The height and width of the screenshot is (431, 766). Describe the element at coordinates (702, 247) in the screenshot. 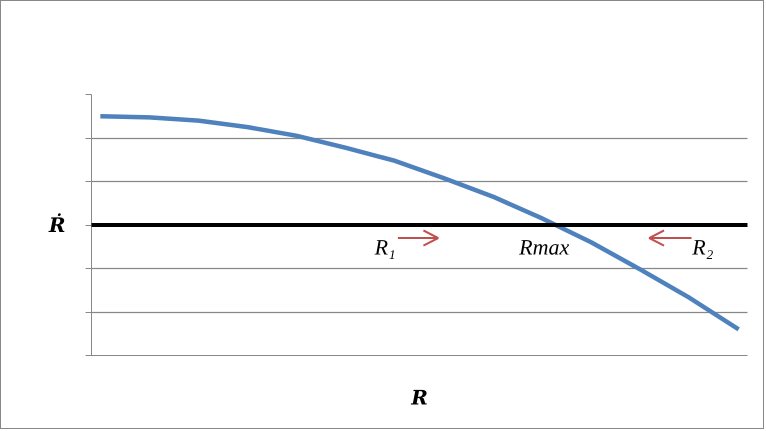

I see `annotation: R₂` at that location.